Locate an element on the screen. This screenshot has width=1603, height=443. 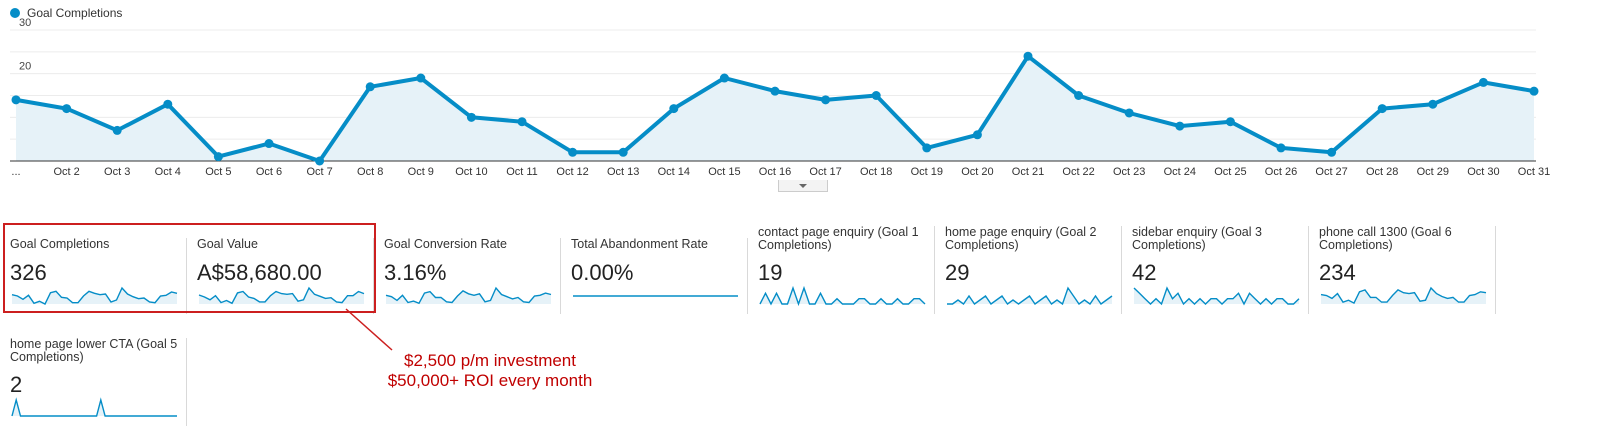
metric-value: 42 is located at coordinates (1144, 272).